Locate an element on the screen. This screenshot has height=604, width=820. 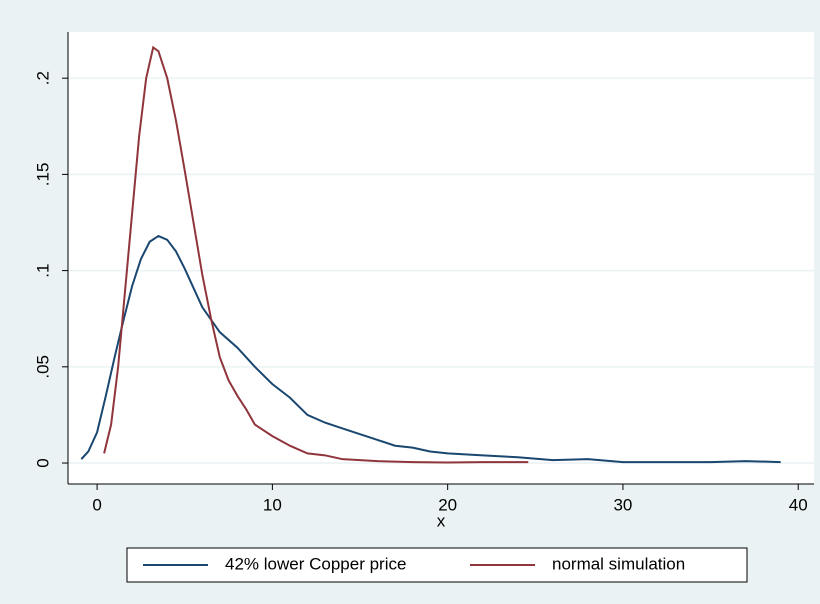
x-axis-label: x is located at coordinates (441, 520).